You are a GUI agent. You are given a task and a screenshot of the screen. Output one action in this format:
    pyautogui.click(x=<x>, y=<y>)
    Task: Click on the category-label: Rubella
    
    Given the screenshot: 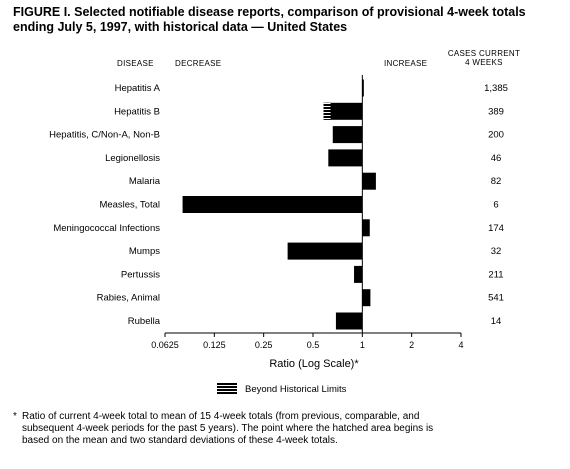 What is the action you would take?
    pyautogui.click(x=144, y=321)
    